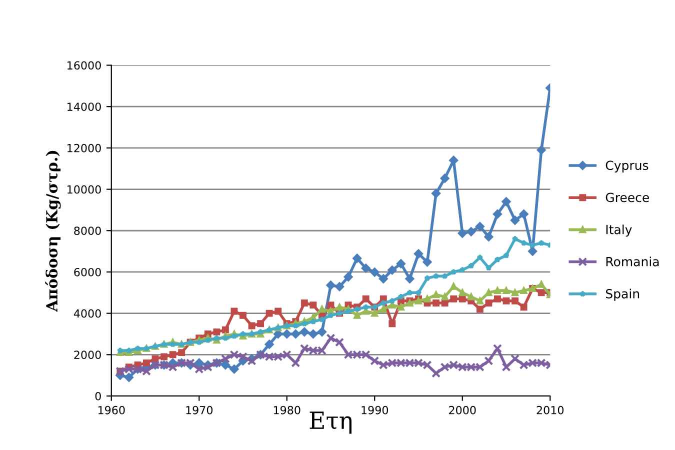 The width and height of the screenshot is (675, 450). I want to click on y-tick-label: 2000, so click(87, 355).